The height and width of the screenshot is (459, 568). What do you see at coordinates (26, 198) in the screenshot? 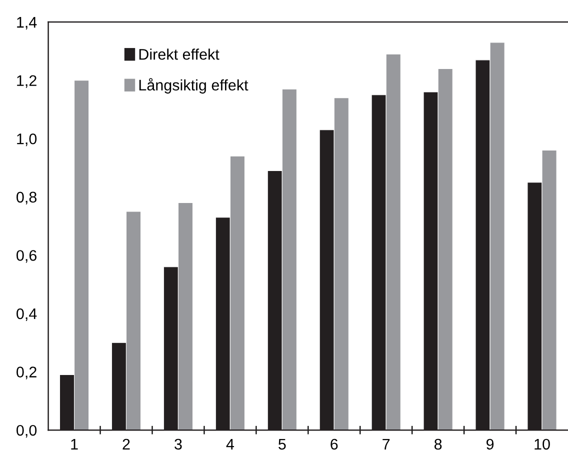
I see `y-tick-label: 0,8` at bounding box center [26, 198].